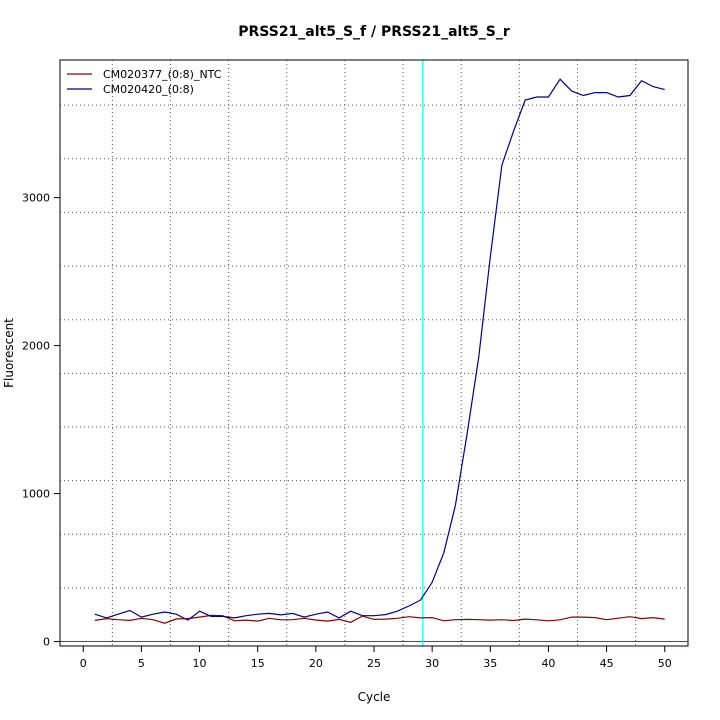 The height and width of the screenshot is (720, 720). I want to click on x-axis: 0 5 10 15 20 25 30 35 40 45 50, so click(376, 658).